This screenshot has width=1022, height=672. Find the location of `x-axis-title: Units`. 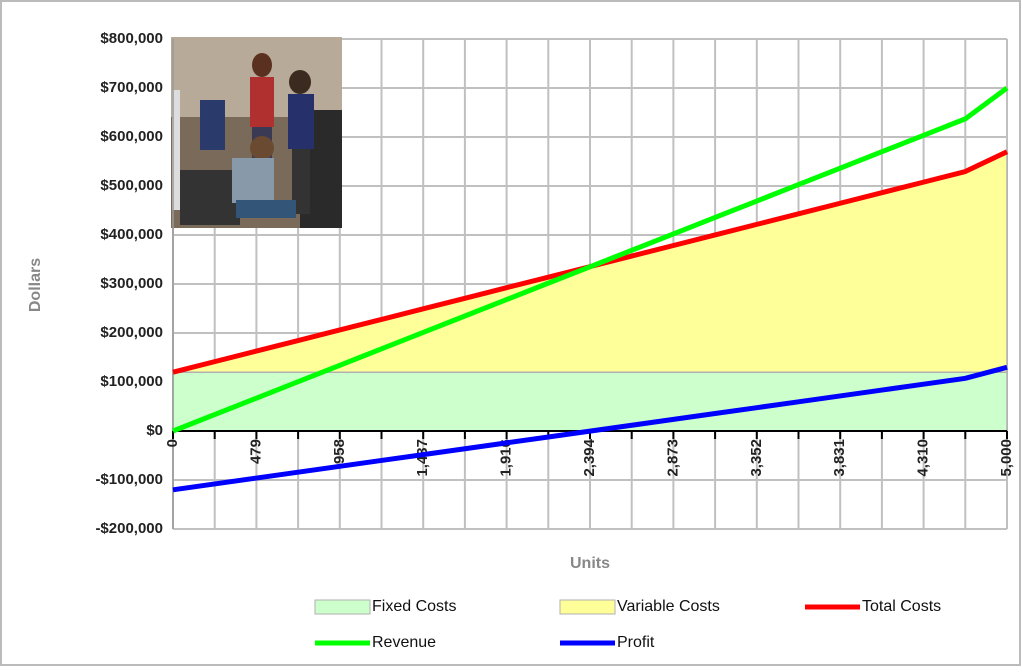

x-axis-title: Units is located at coordinates (590, 563).